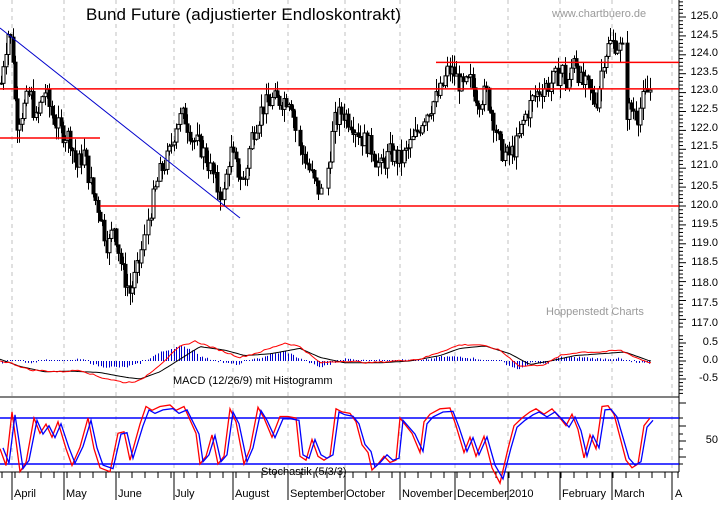 This screenshot has width=723, height=507. What do you see at coordinates (427, 494) in the screenshot?
I see `x-axis-month-label: November` at bounding box center [427, 494].